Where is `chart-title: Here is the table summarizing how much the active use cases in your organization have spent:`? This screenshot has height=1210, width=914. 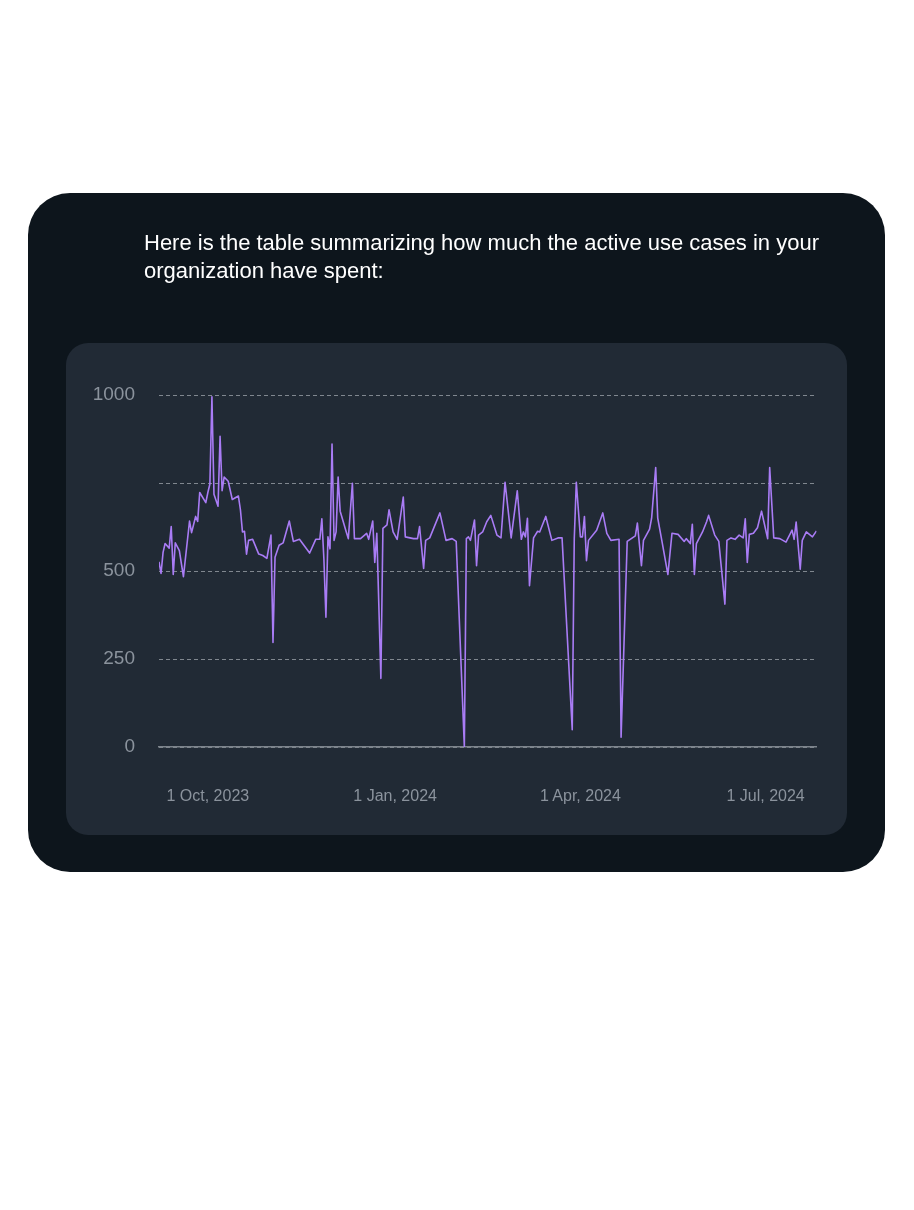 chart-title: Here is the table summarizing how much the active use cases in your organization have spent: is located at coordinates (482, 257).